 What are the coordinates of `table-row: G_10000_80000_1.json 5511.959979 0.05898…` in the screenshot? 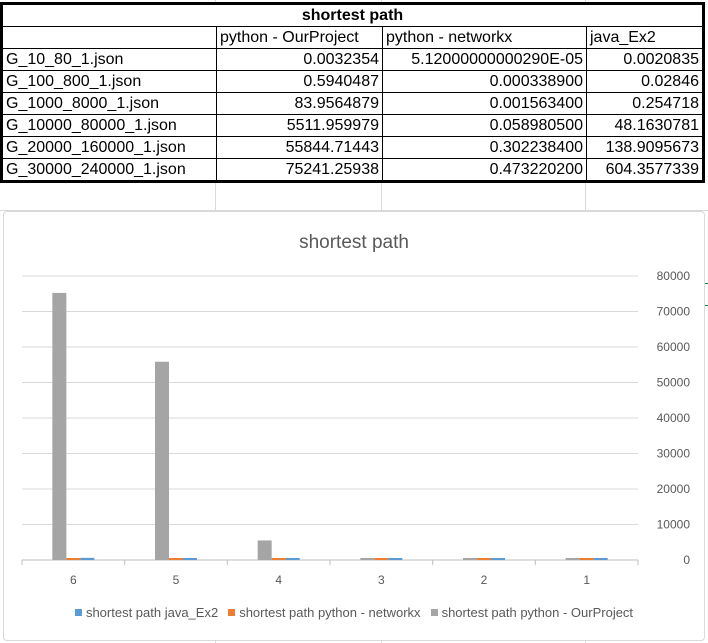 It's located at (352, 125).